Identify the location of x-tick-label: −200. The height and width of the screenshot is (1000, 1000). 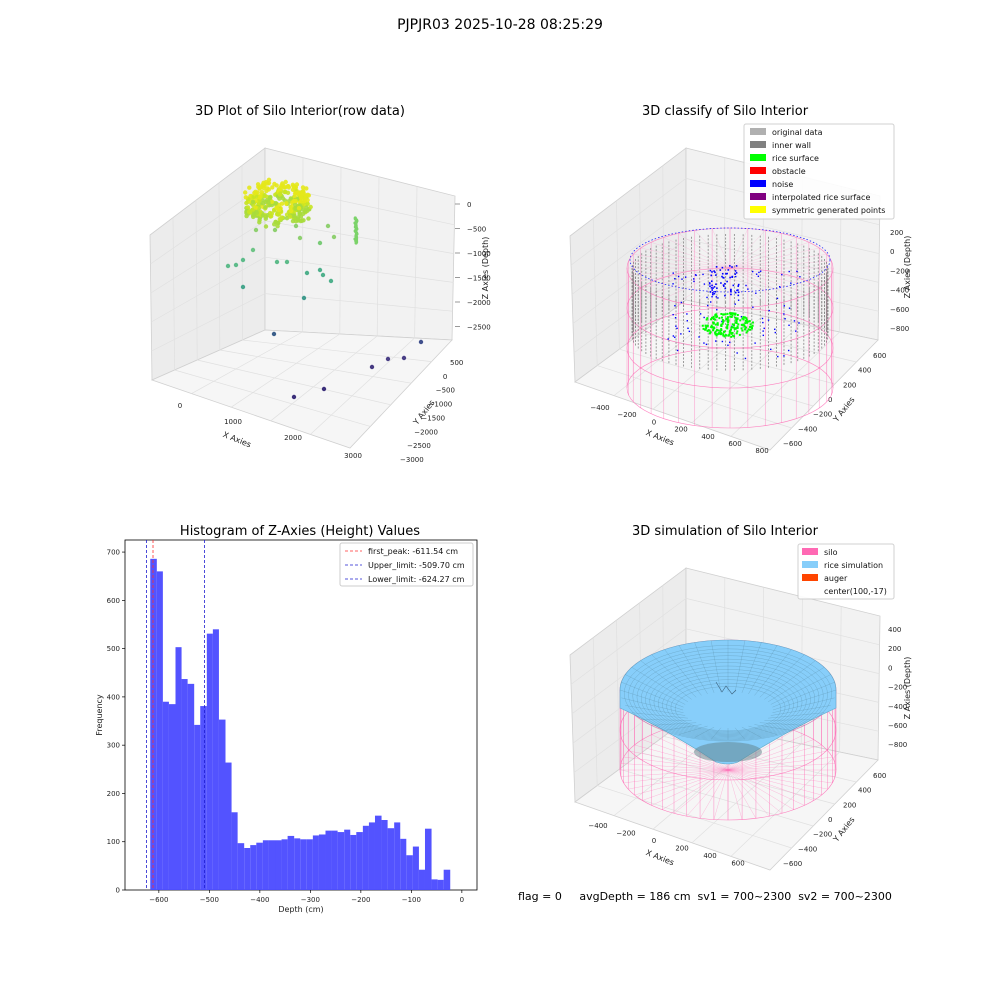
(625, 834).